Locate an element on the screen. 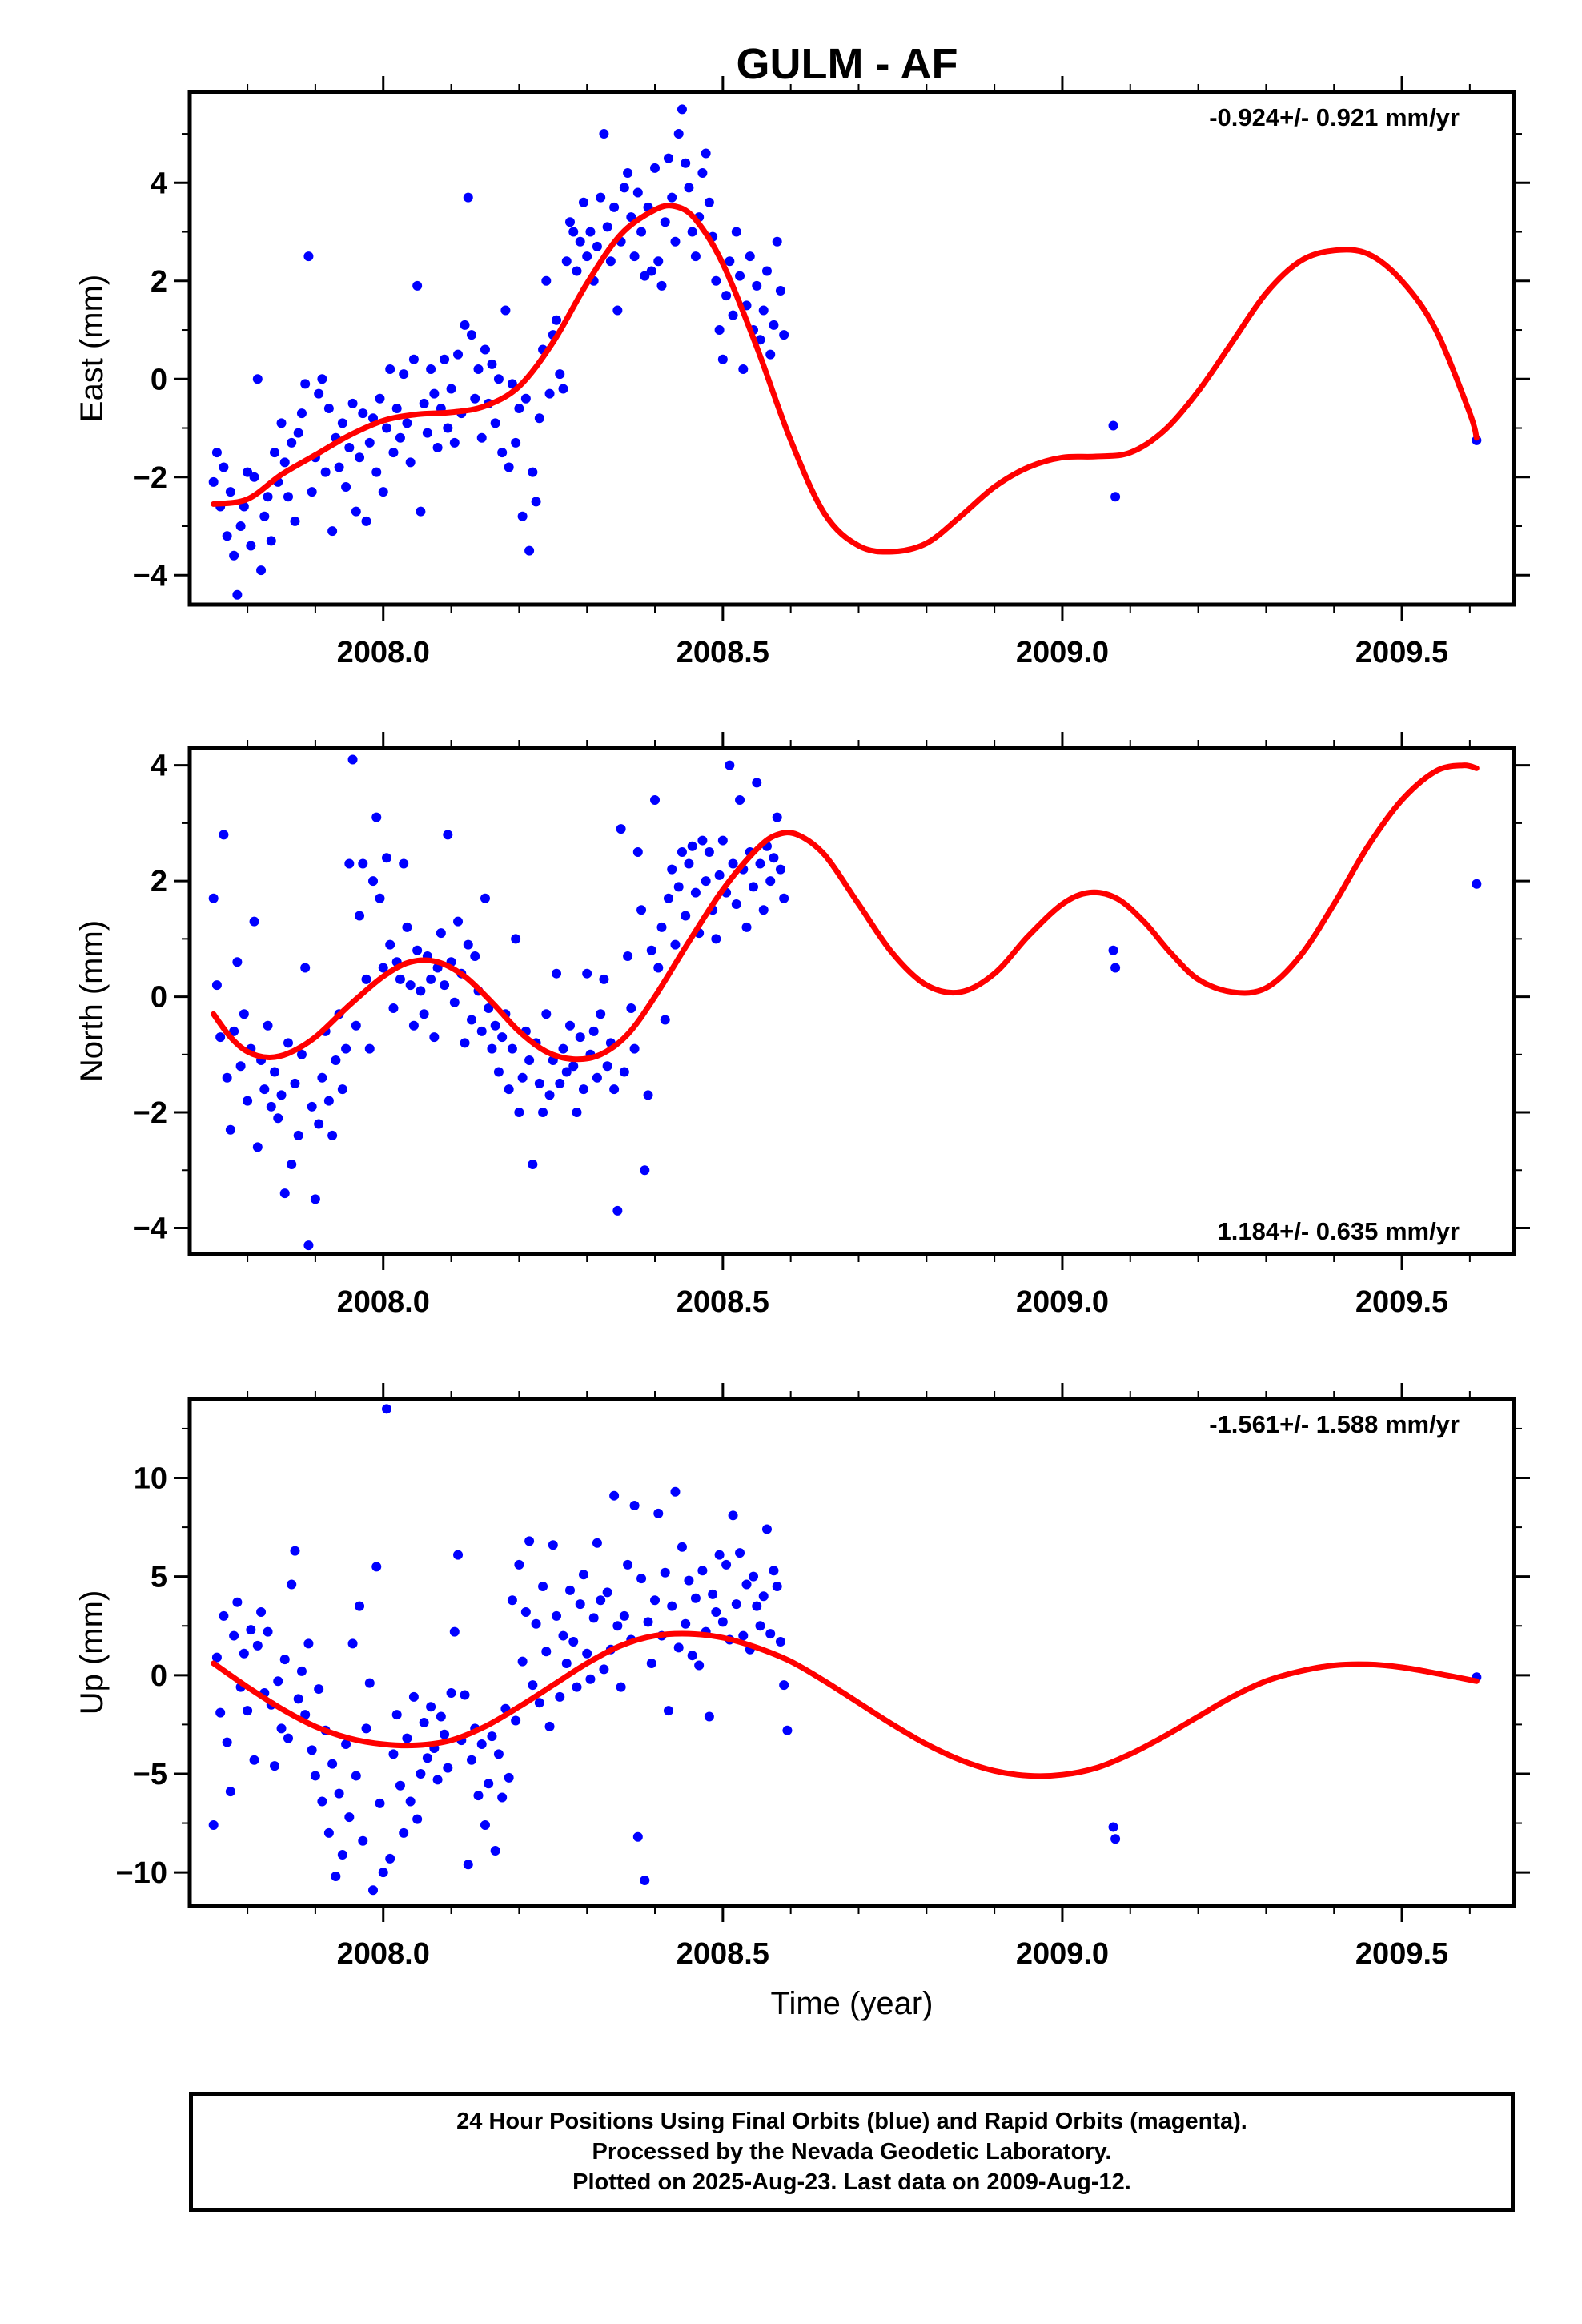 The height and width of the screenshot is (2324, 1582). x-tick-label: 2009.5 is located at coordinates (1402, 1954).